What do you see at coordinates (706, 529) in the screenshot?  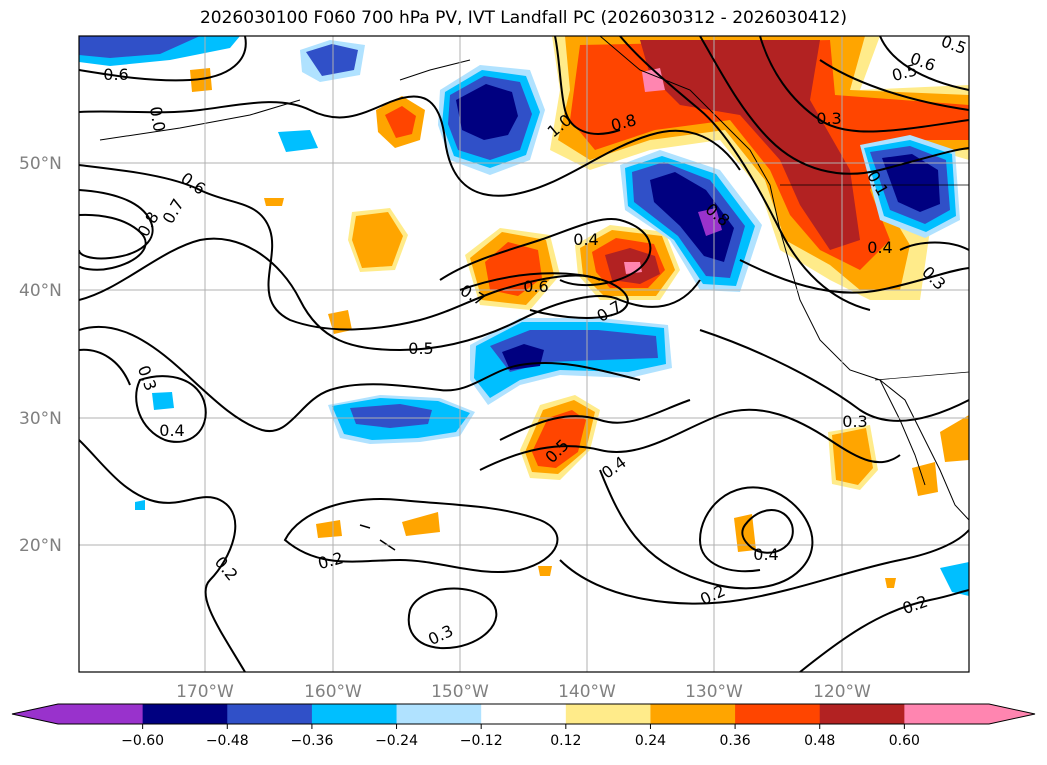 I see `contour-0.2-east` at bounding box center [706, 529].